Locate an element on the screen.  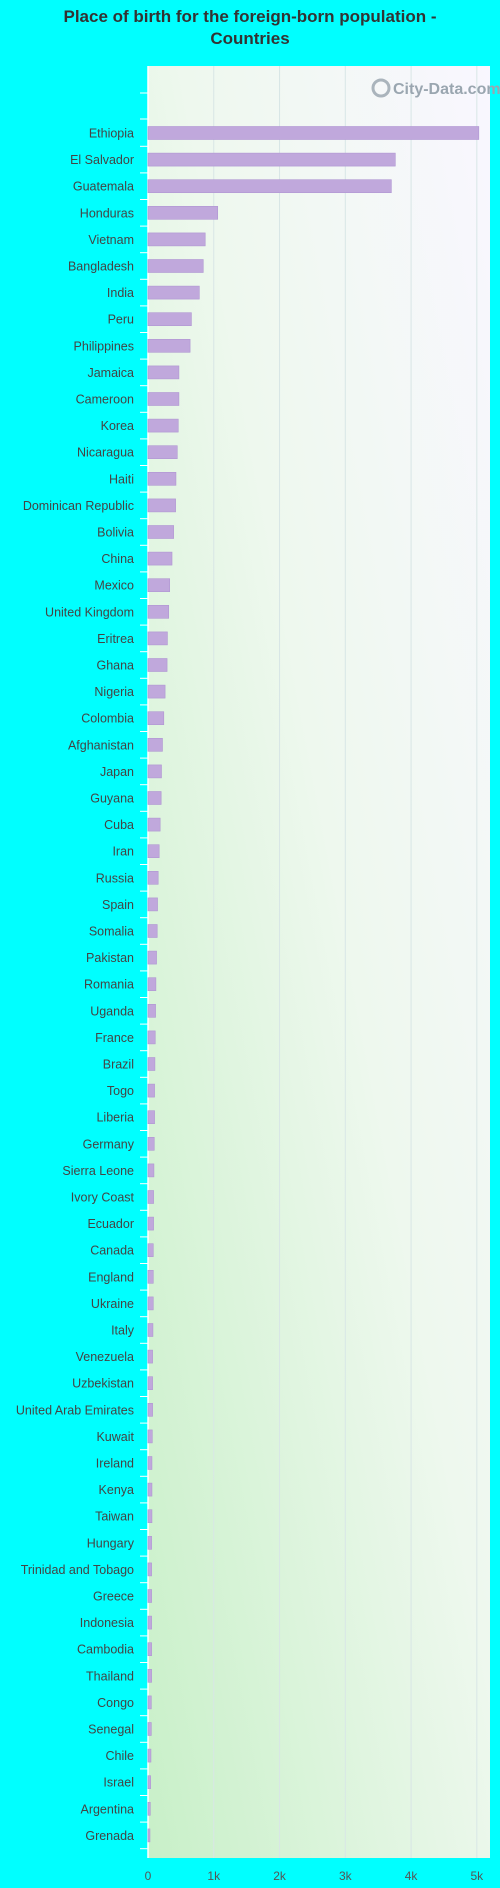
category-label: France is located at coordinates (114, 1038).